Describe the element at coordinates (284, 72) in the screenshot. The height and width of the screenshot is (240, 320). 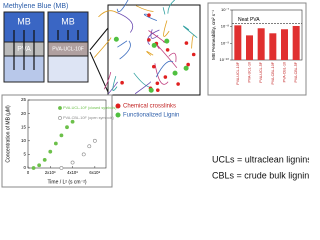
I see `x-tick-label: PVA-CBL-10` at that location.